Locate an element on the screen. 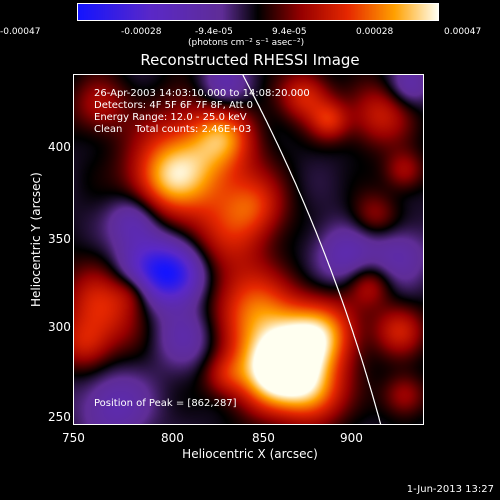 The height and width of the screenshot is (500, 500). x-tick-900: 900 is located at coordinates (351, 438).